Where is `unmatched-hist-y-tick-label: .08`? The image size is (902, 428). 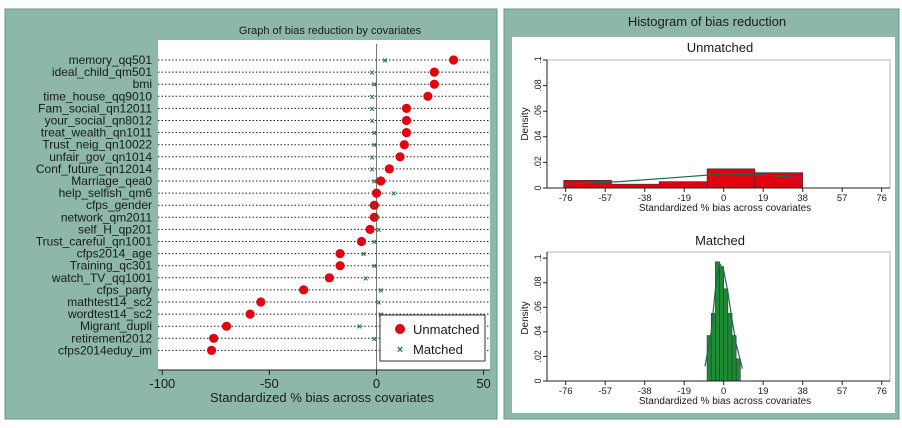 unmatched-hist-y-tick-label: .08 is located at coordinates (538, 85).